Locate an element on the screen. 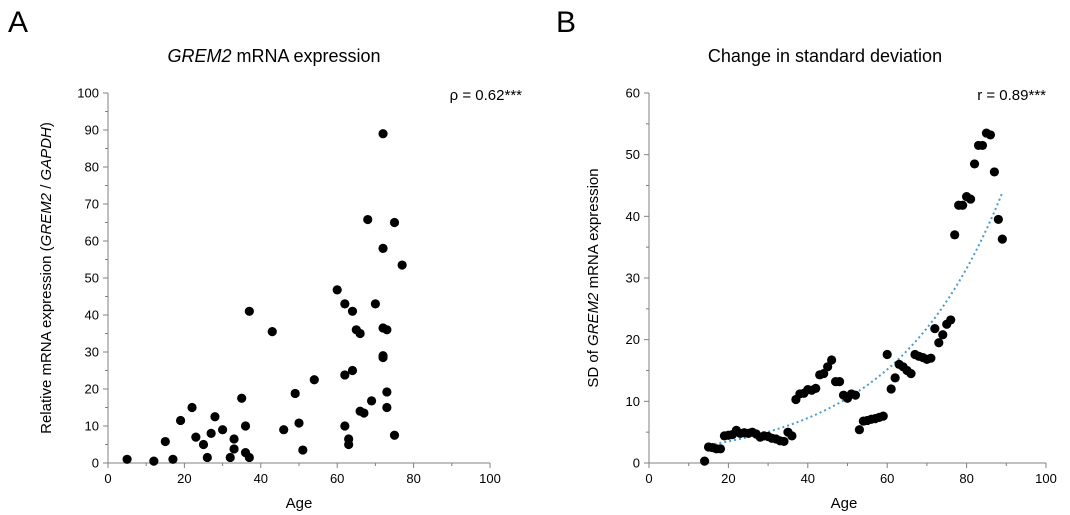  panel-a-ylabel: Relative mRNA expression (GREM2 / GAPDH) is located at coordinates (46, 278).